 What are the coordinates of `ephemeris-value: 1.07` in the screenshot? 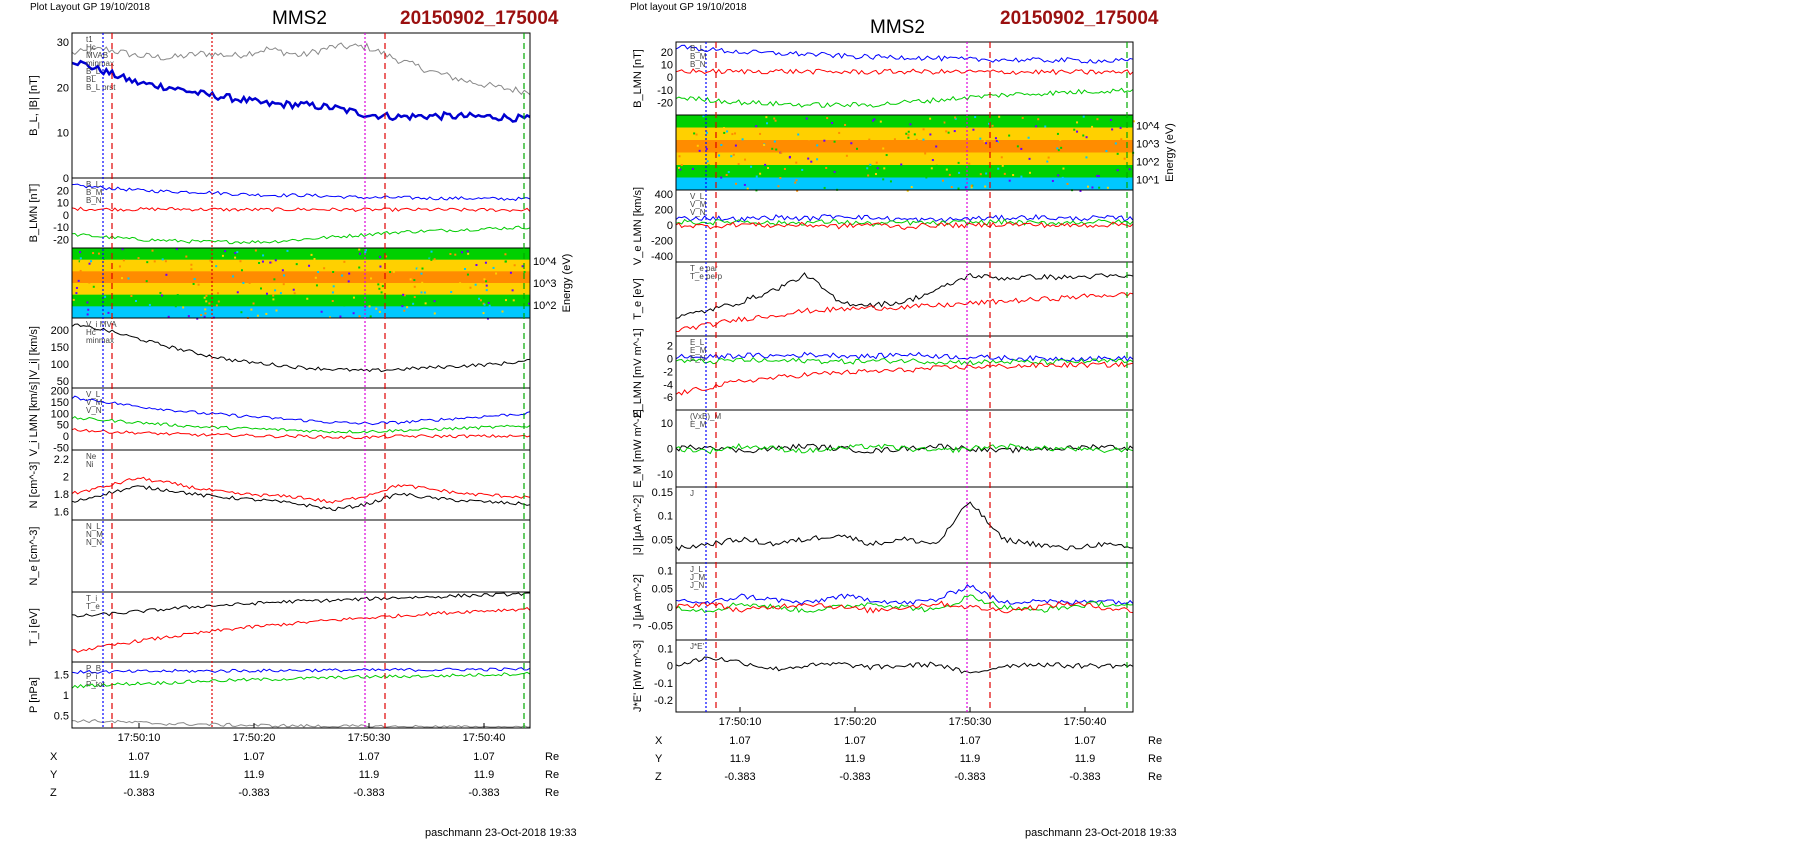 It's located at (739, 741).